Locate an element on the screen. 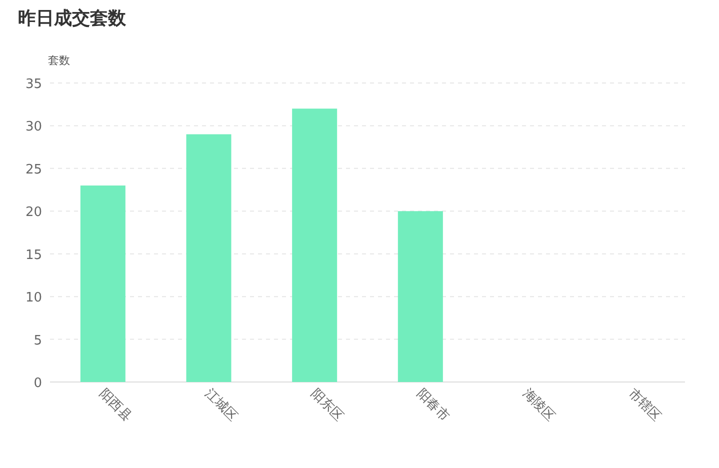 This screenshot has width=719, height=468. x-tick-label: 海陵区 is located at coordinates (538, 405).